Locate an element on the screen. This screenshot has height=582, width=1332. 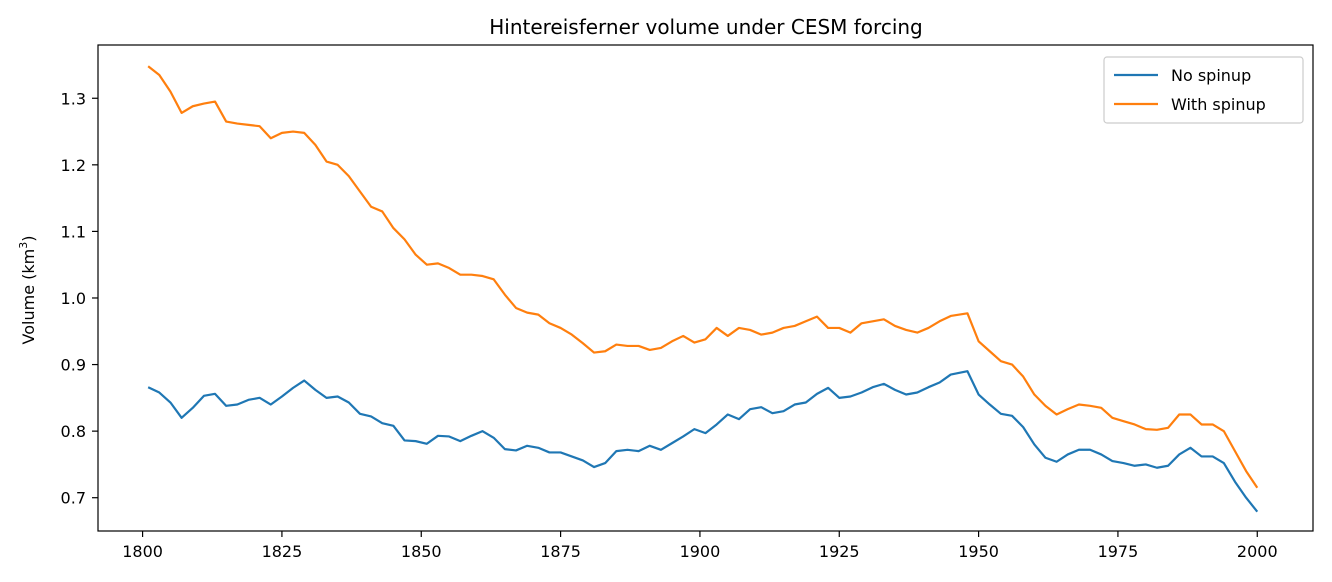
y-tick-label-5: 1.2 is located at coordinates (73, 165).